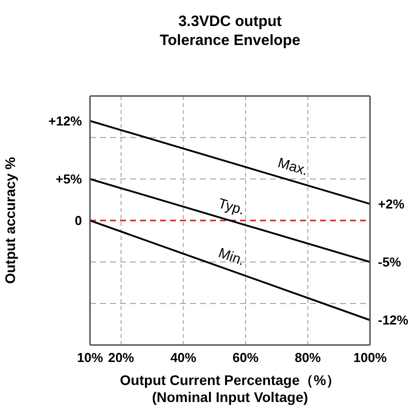 This screenshot has height=418, width=409. I want to click on x-tick-label: 80%, so click(308, 358).